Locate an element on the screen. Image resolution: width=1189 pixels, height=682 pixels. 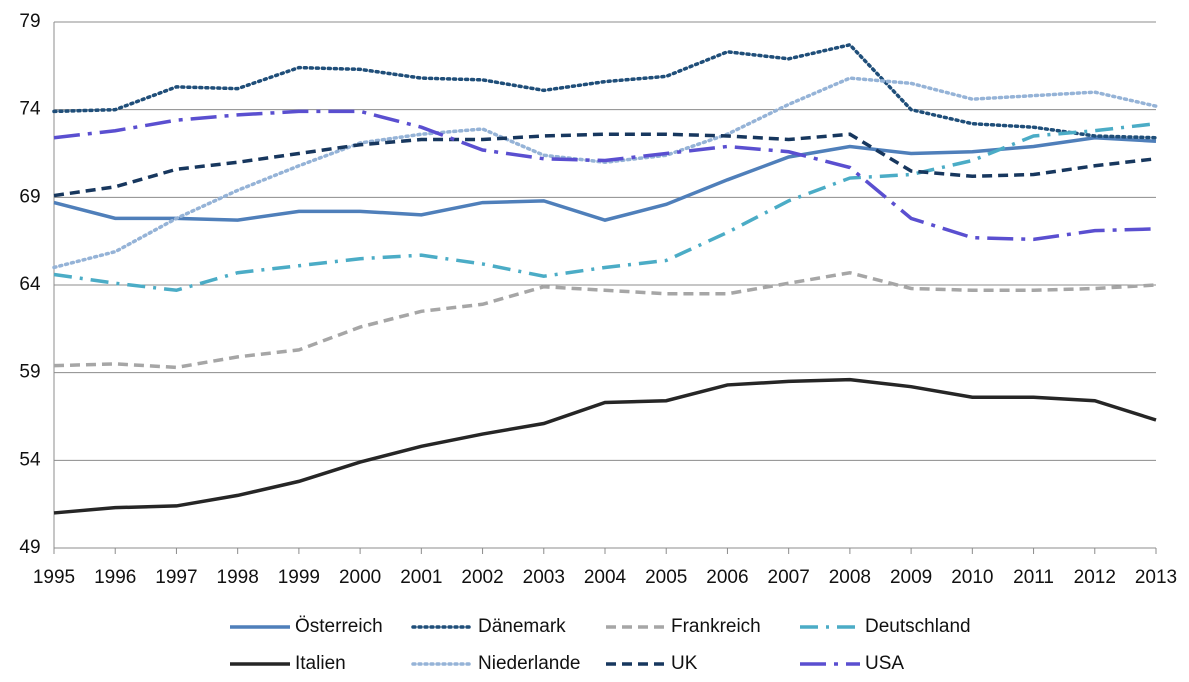
x-tick-label: 2002 is located at coordinates (482, 577).